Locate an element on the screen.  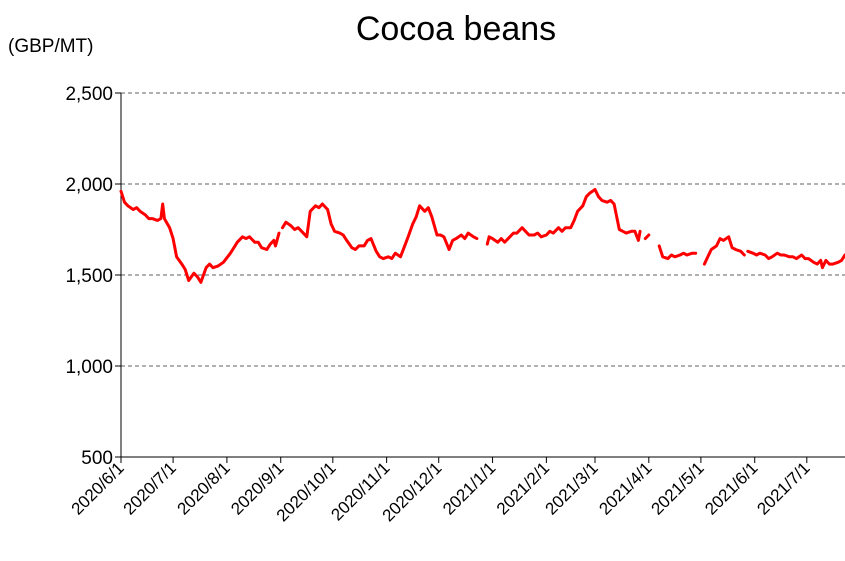
x-tick-label: 2021/7/1 is located at coordinates (783, 488).